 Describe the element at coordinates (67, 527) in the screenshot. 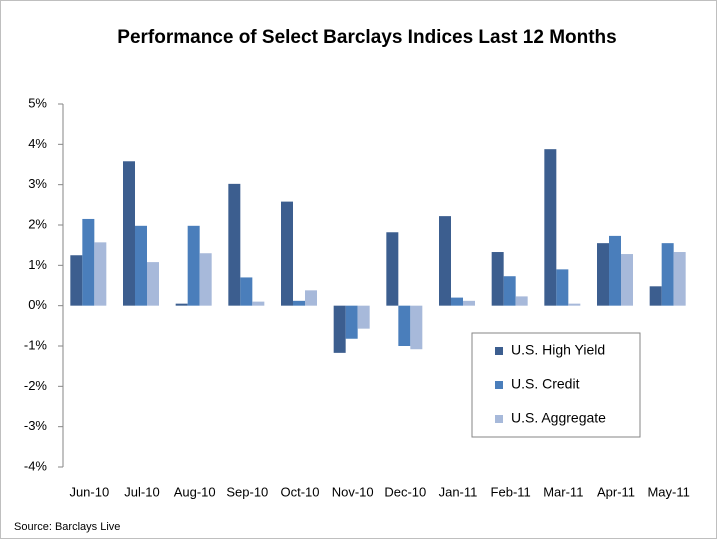

I see `source-note: Source: Barclays Live` at that location.